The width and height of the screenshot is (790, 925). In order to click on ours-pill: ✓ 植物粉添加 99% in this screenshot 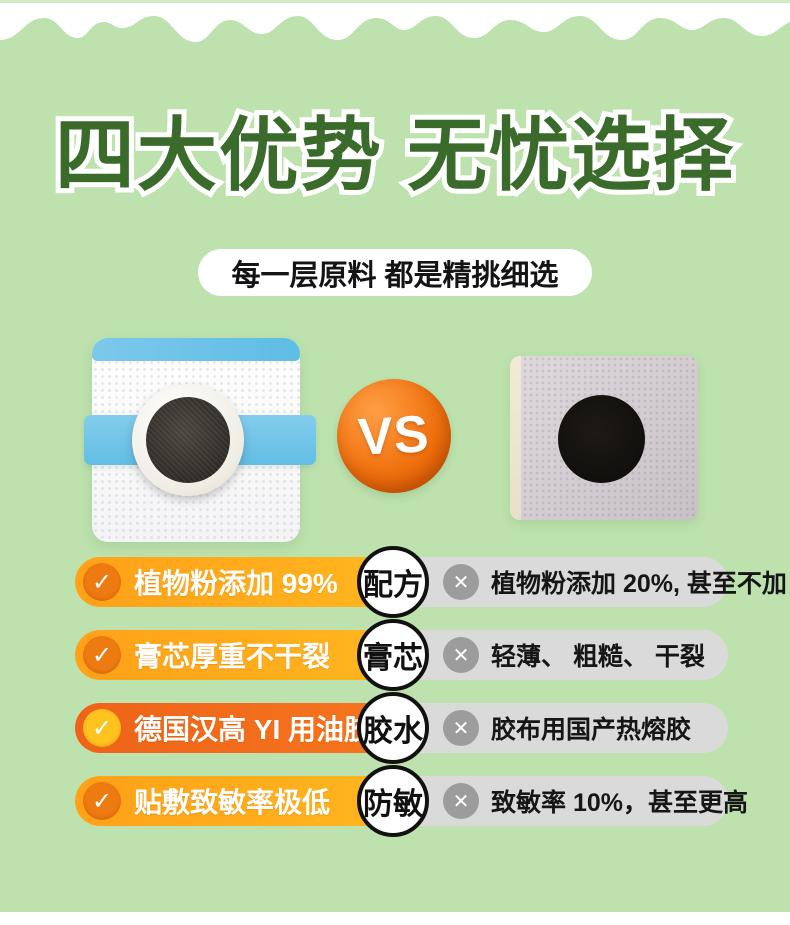, I will do `click(236, 582)`.